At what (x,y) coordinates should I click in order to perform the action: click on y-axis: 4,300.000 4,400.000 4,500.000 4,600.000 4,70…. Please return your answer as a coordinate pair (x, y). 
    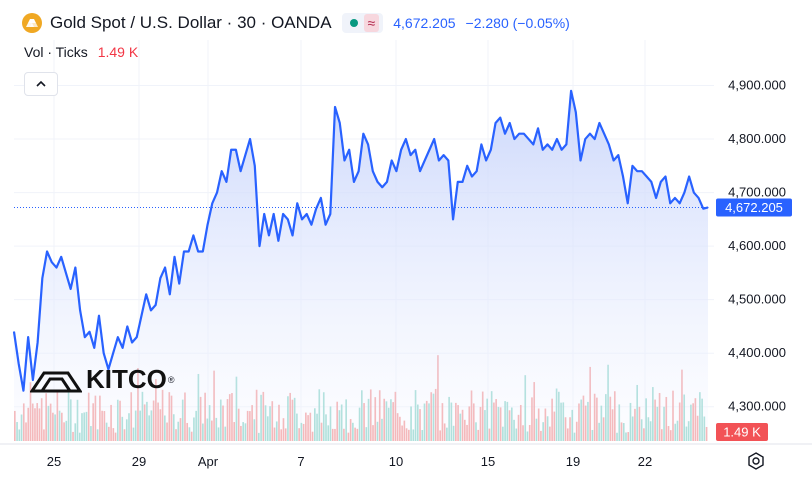
    Looking at the image, I should click on (757, 246).